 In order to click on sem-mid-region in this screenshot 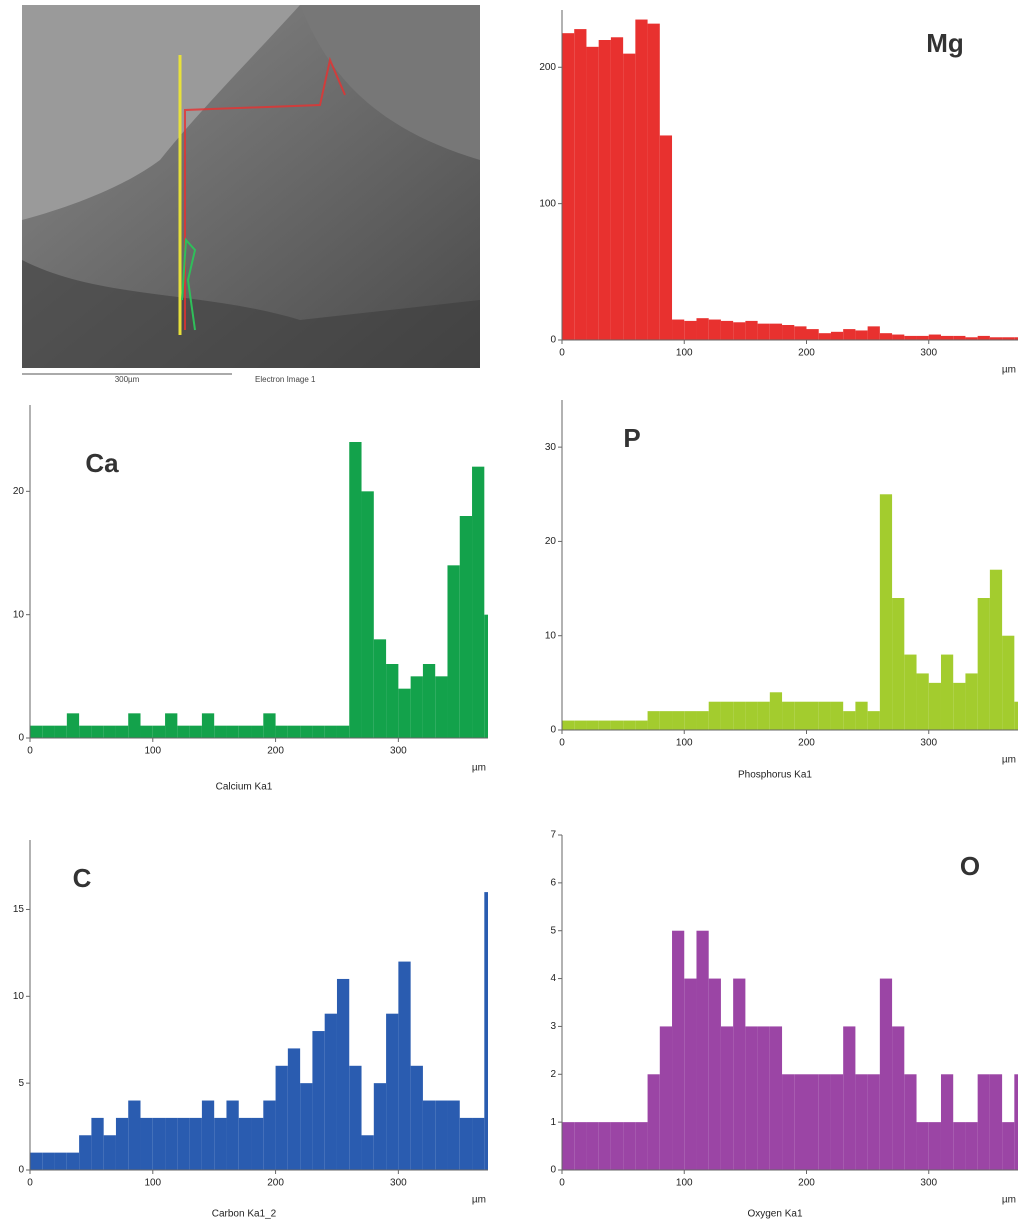, I will do `click(390, 82)`.